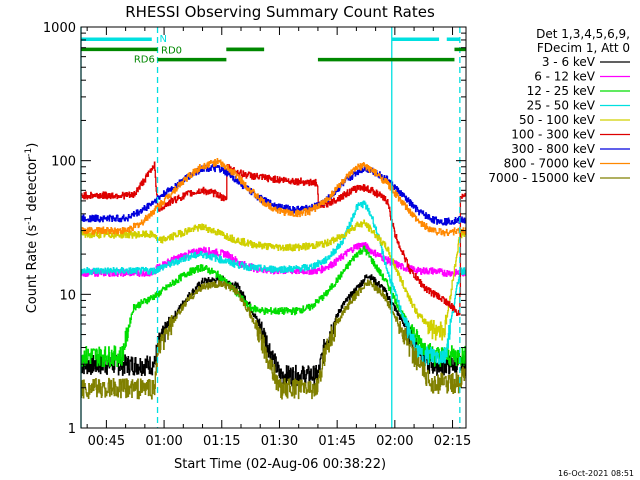 The image size is (640, 480). I want to click on y-axis-label: Count Rate (s-1 detector-1), so click(32, 228).